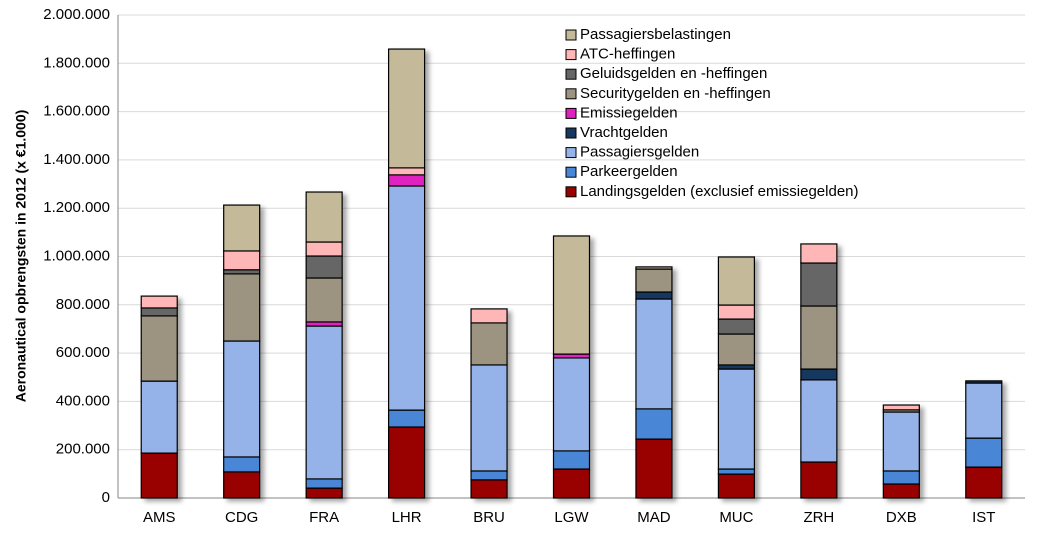 This screenshot has width=1044, height=534. Describe the element at coordinates (675, 93) in the screenshot. I see `legend-label: Securitygelden en -heffingen` at that location.